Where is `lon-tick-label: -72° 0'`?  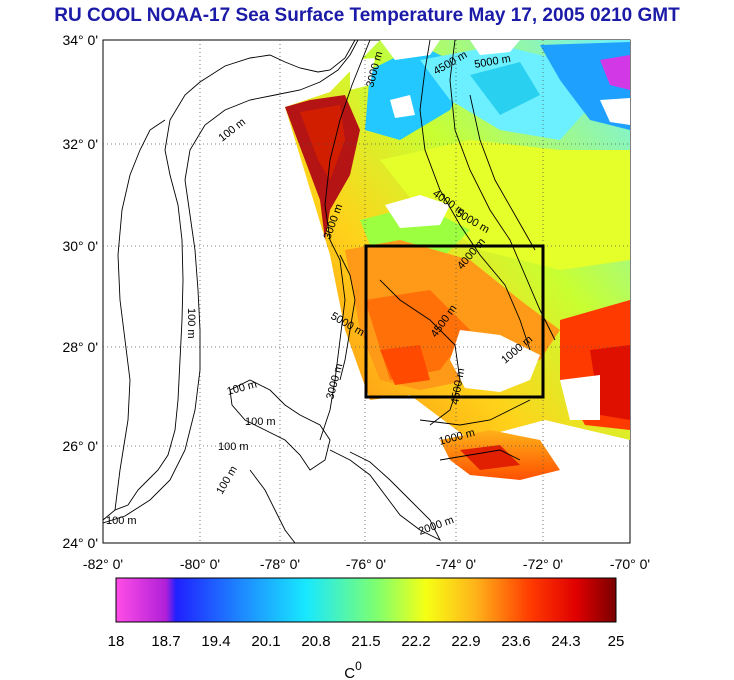
lon-tick-label: -72° 0' is located at coordinates (543, 564).